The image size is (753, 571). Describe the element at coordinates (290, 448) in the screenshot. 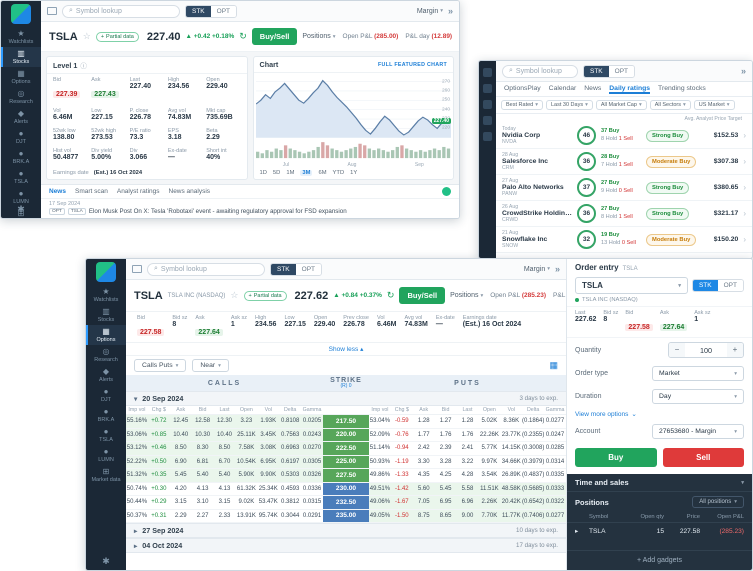

I see `call-cell: 0.6963` at that location.